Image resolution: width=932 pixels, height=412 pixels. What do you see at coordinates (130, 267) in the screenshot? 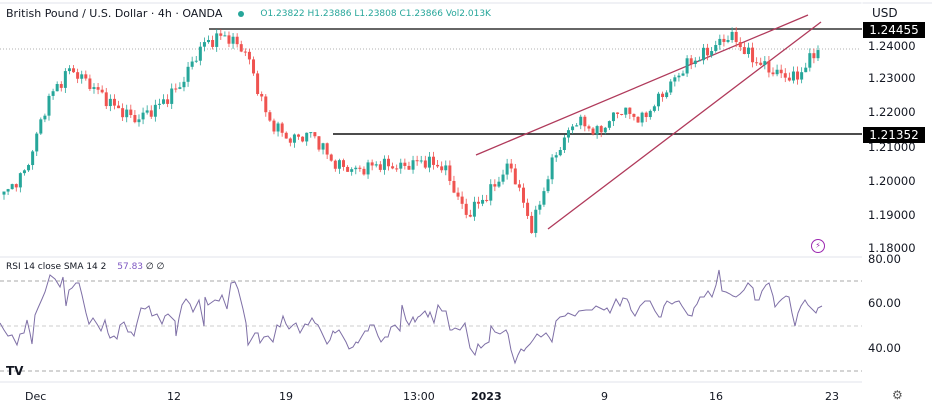
I see `rsi-value: 57.83` at bounding box center [130, 267].